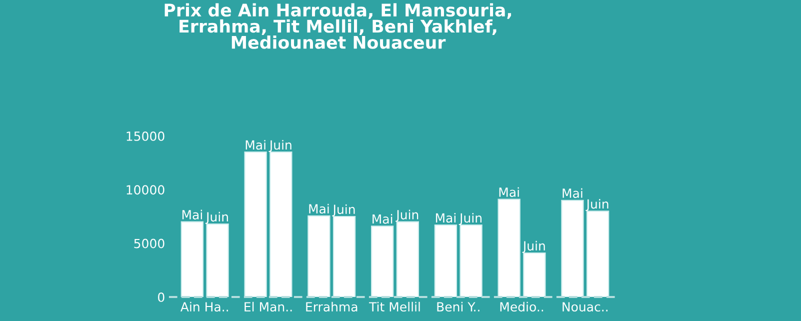 This screenshot has width=801, height=321. I want to click on x-tick-label: El Man.., so click(268, 307).